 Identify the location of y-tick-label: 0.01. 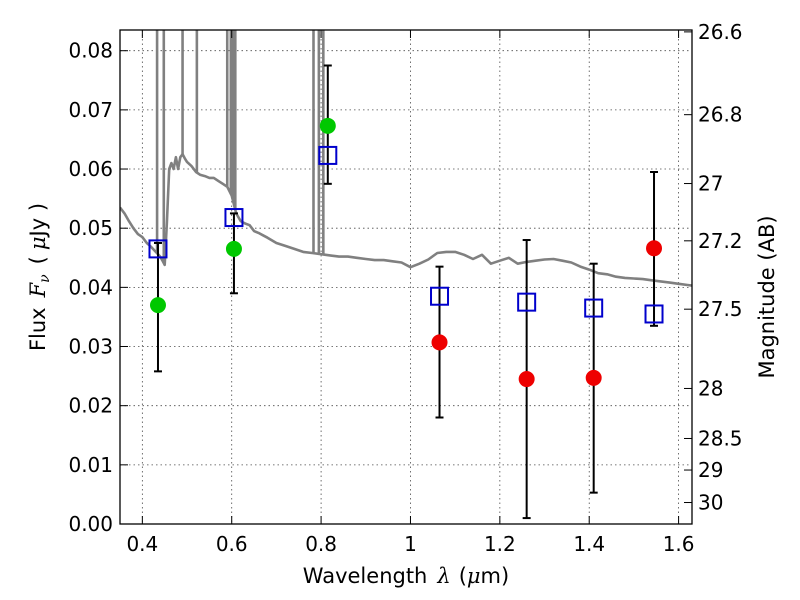
(90, 465).